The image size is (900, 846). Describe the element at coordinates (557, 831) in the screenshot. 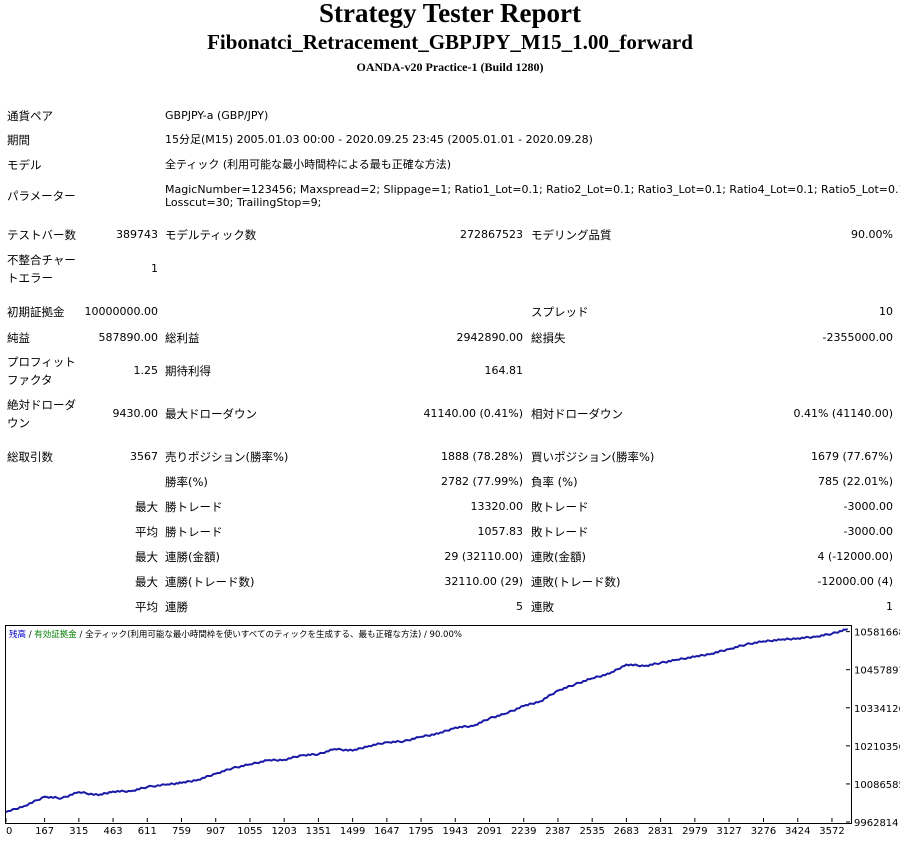

I see `x-tick-label: 2387` at that location.